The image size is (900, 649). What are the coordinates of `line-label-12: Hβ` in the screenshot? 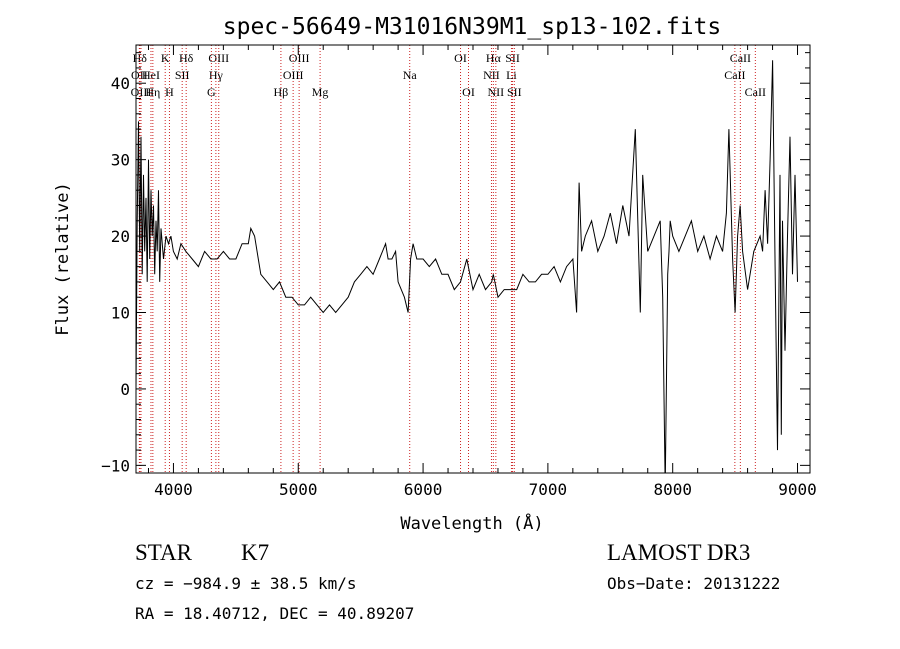 It's located at (281, 92).